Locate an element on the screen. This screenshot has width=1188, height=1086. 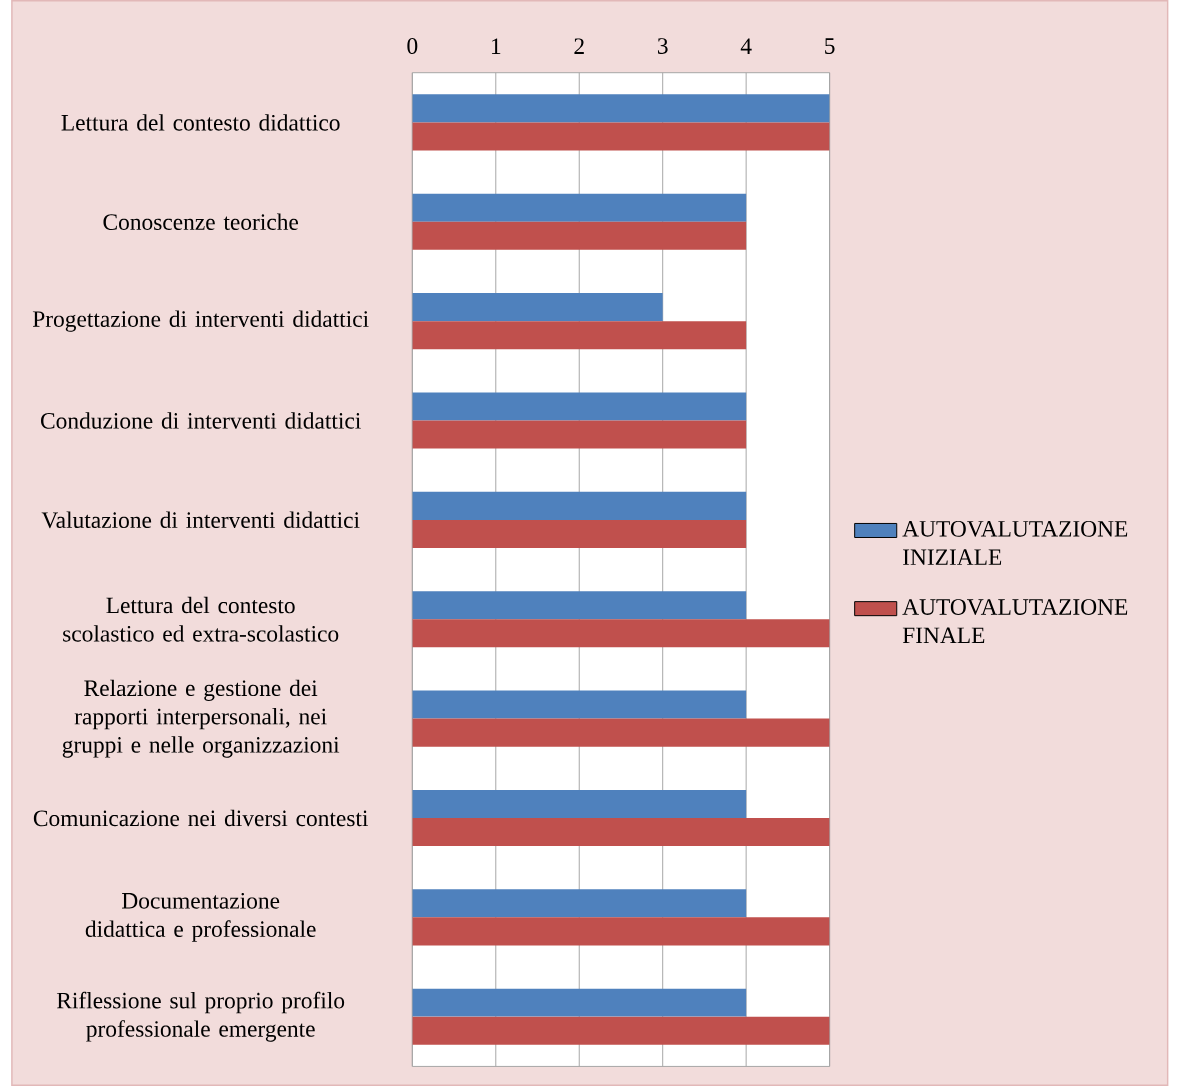
y-tick-label: Conduzione di interventi didattici is located at coordinates (201, 420).